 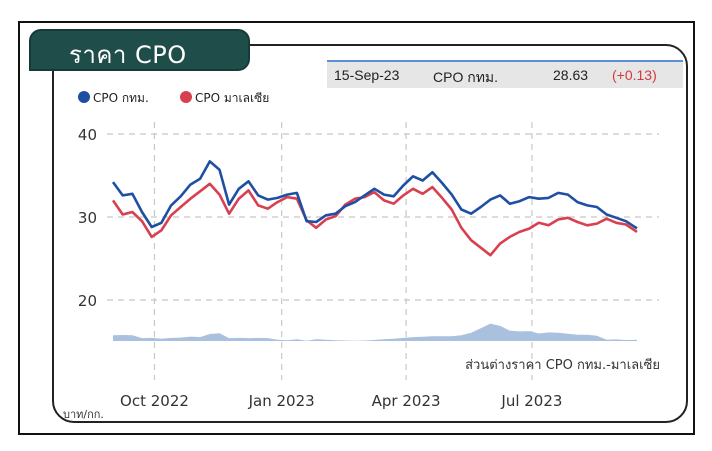 What do you see at coordinates (121, 98) in the screenshot?
I see `legend-label-bkk: CPO กทม.` at bounding box center [121, 98].